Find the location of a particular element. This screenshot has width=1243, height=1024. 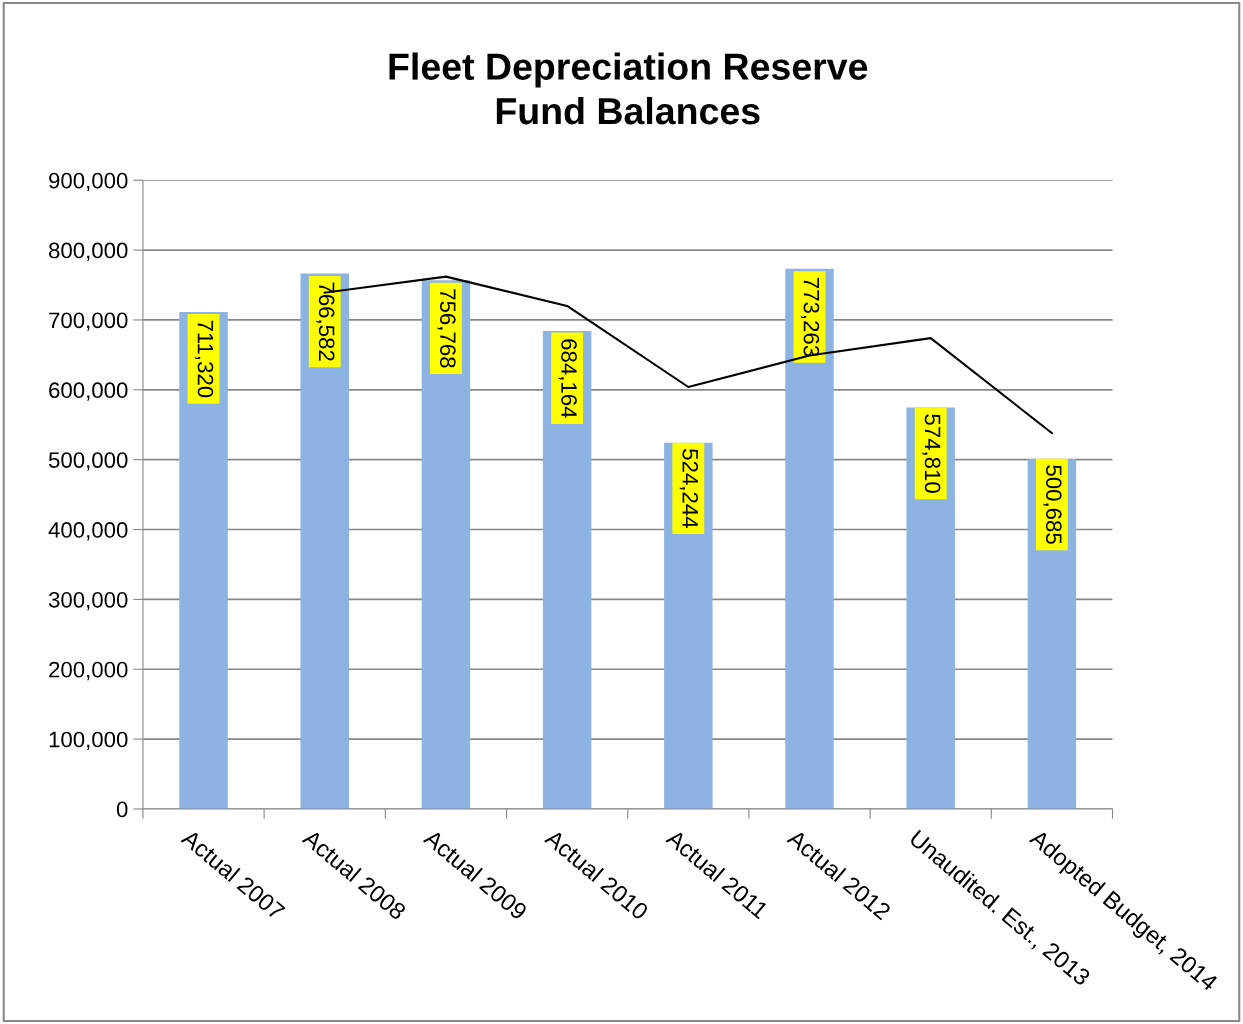

data-label: 711,320 is located at coordinates (204, 359).